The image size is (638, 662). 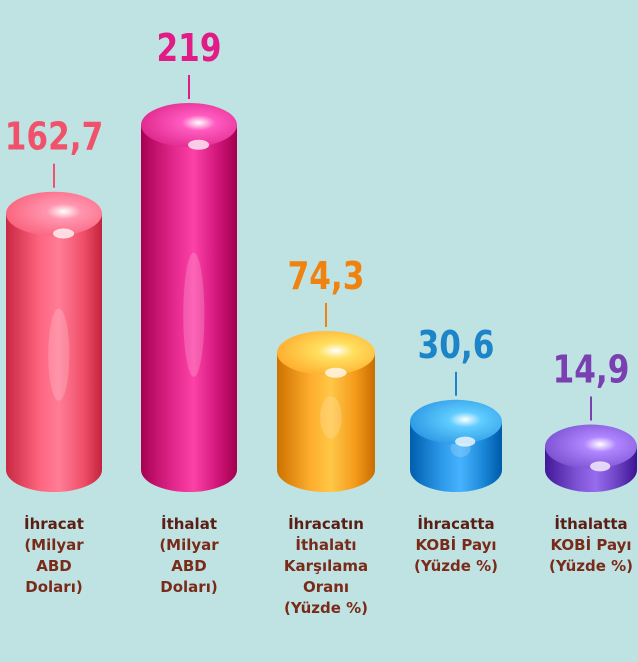 I want to click on category-label-3: İhracatın İthalatı Karşılama Oranı (Yüzde %), so click(x=326, y=566).